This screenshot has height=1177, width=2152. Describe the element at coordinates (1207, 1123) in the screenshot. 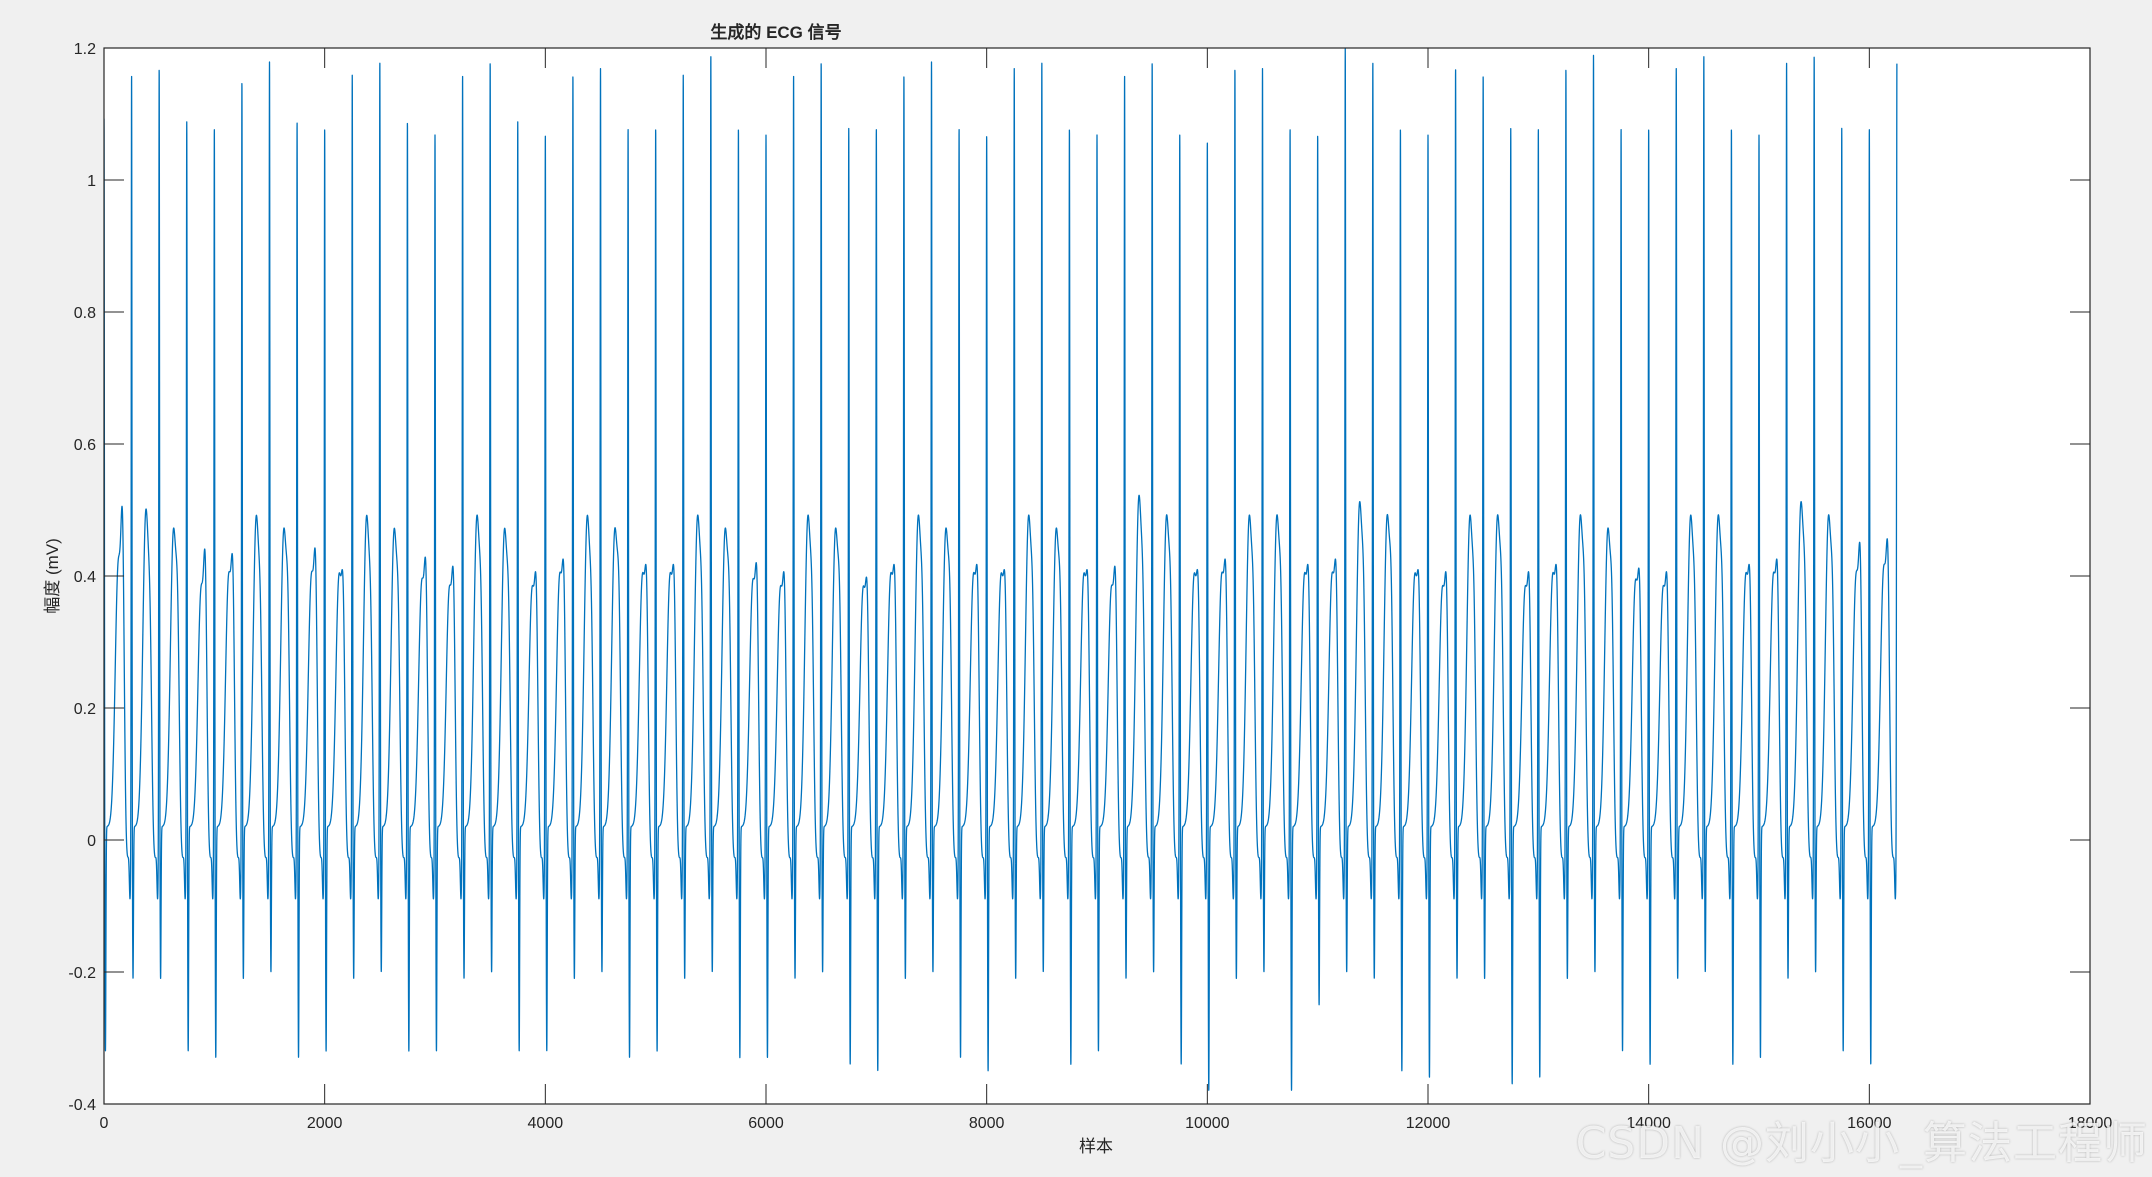

I see `x-tick-label: 10000` at that location.